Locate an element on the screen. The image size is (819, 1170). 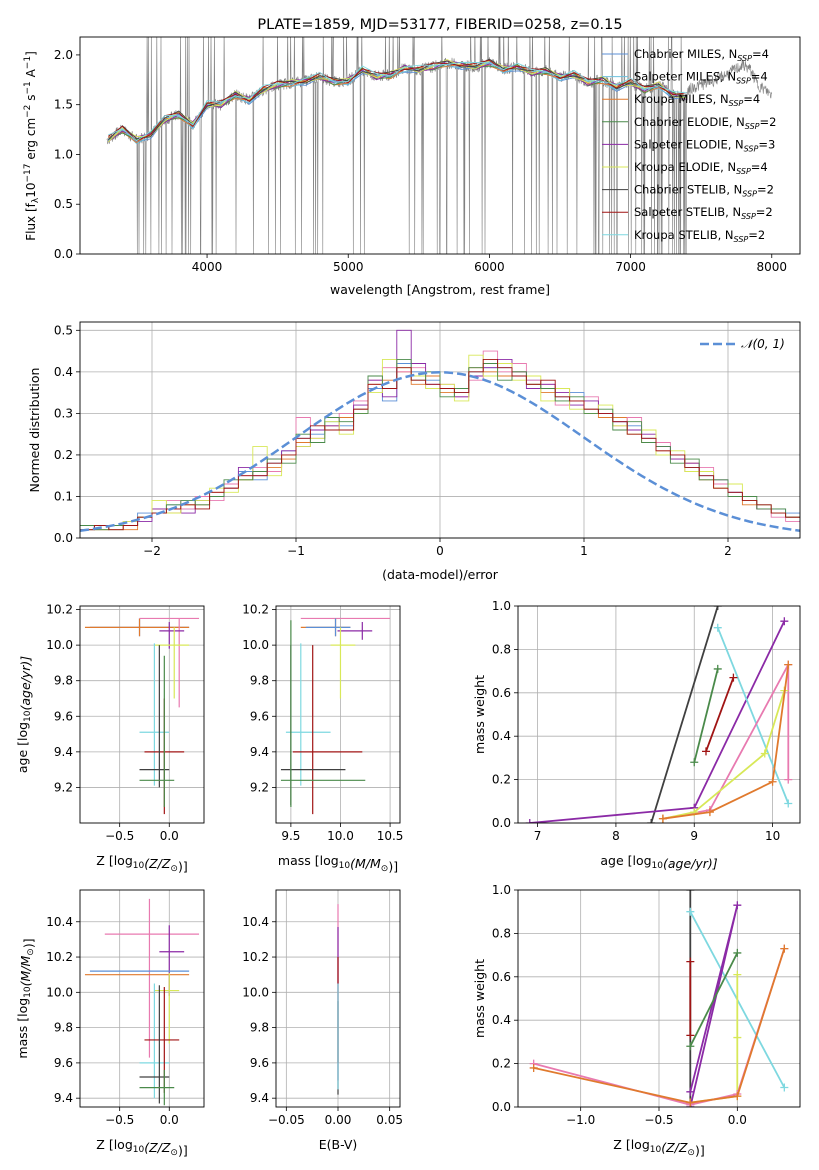
y-tick-label: 9.2 is located at coordinates (259, 787).